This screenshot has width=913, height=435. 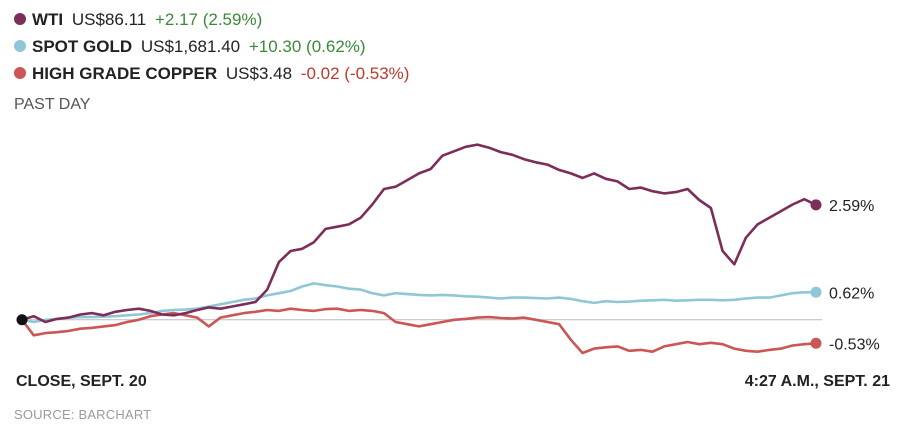 I want to click on legend-row-gold: SPOT GOLD US$1,681.40 +10.30 (0.62%), so click(x=211, y=46).